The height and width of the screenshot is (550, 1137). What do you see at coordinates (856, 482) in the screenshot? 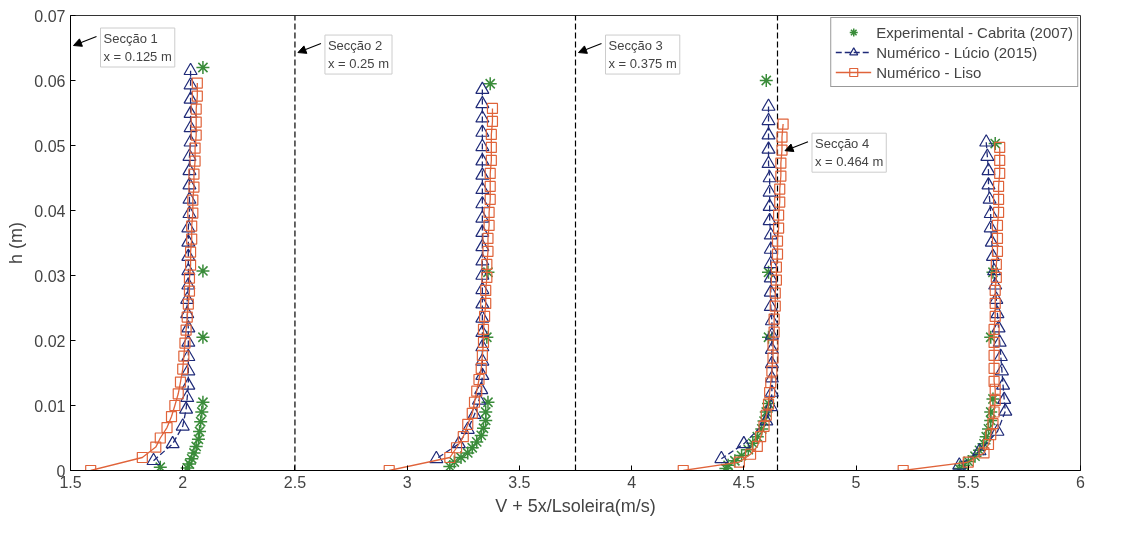
I see `x-tick-label: 5` at bounding box center [856, 482].